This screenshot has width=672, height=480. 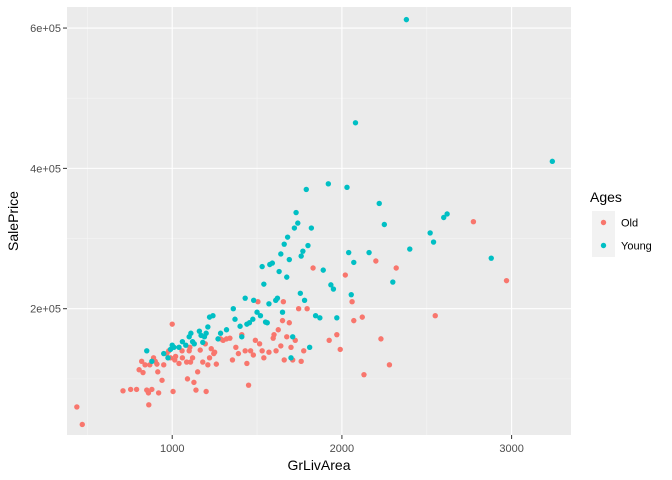 What do you see at coordinates (603, 245) in the screenshot?
I see `legend-dot-young` at bounding box center [603, 245].